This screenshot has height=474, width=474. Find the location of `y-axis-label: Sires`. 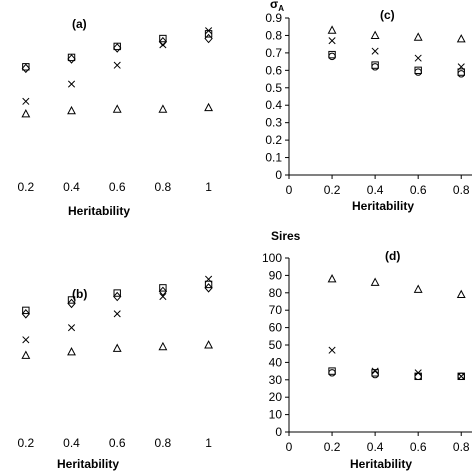

y-axis-label: Sires is located at coordinates (286, 236).